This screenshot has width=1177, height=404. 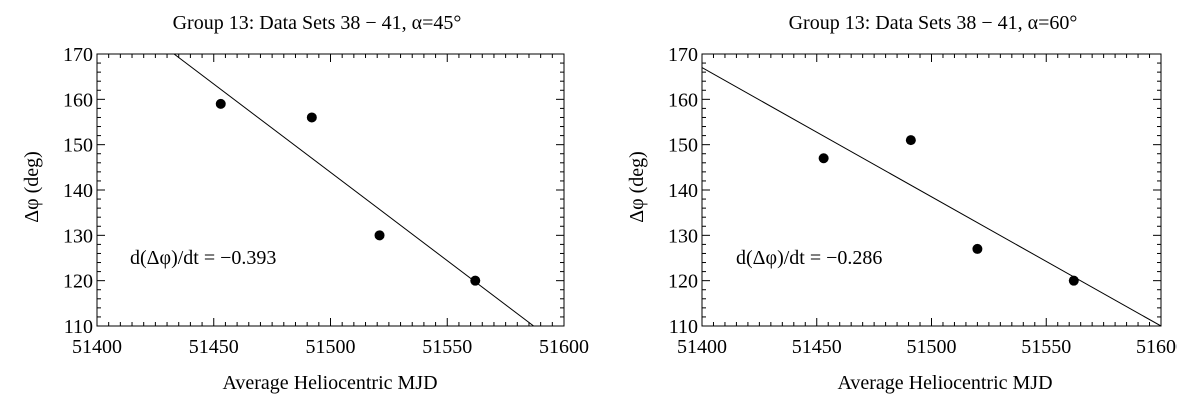 I want to click on slope-annotation: d(Δφ)/dt = −0.393, so click(x=203, y=258).